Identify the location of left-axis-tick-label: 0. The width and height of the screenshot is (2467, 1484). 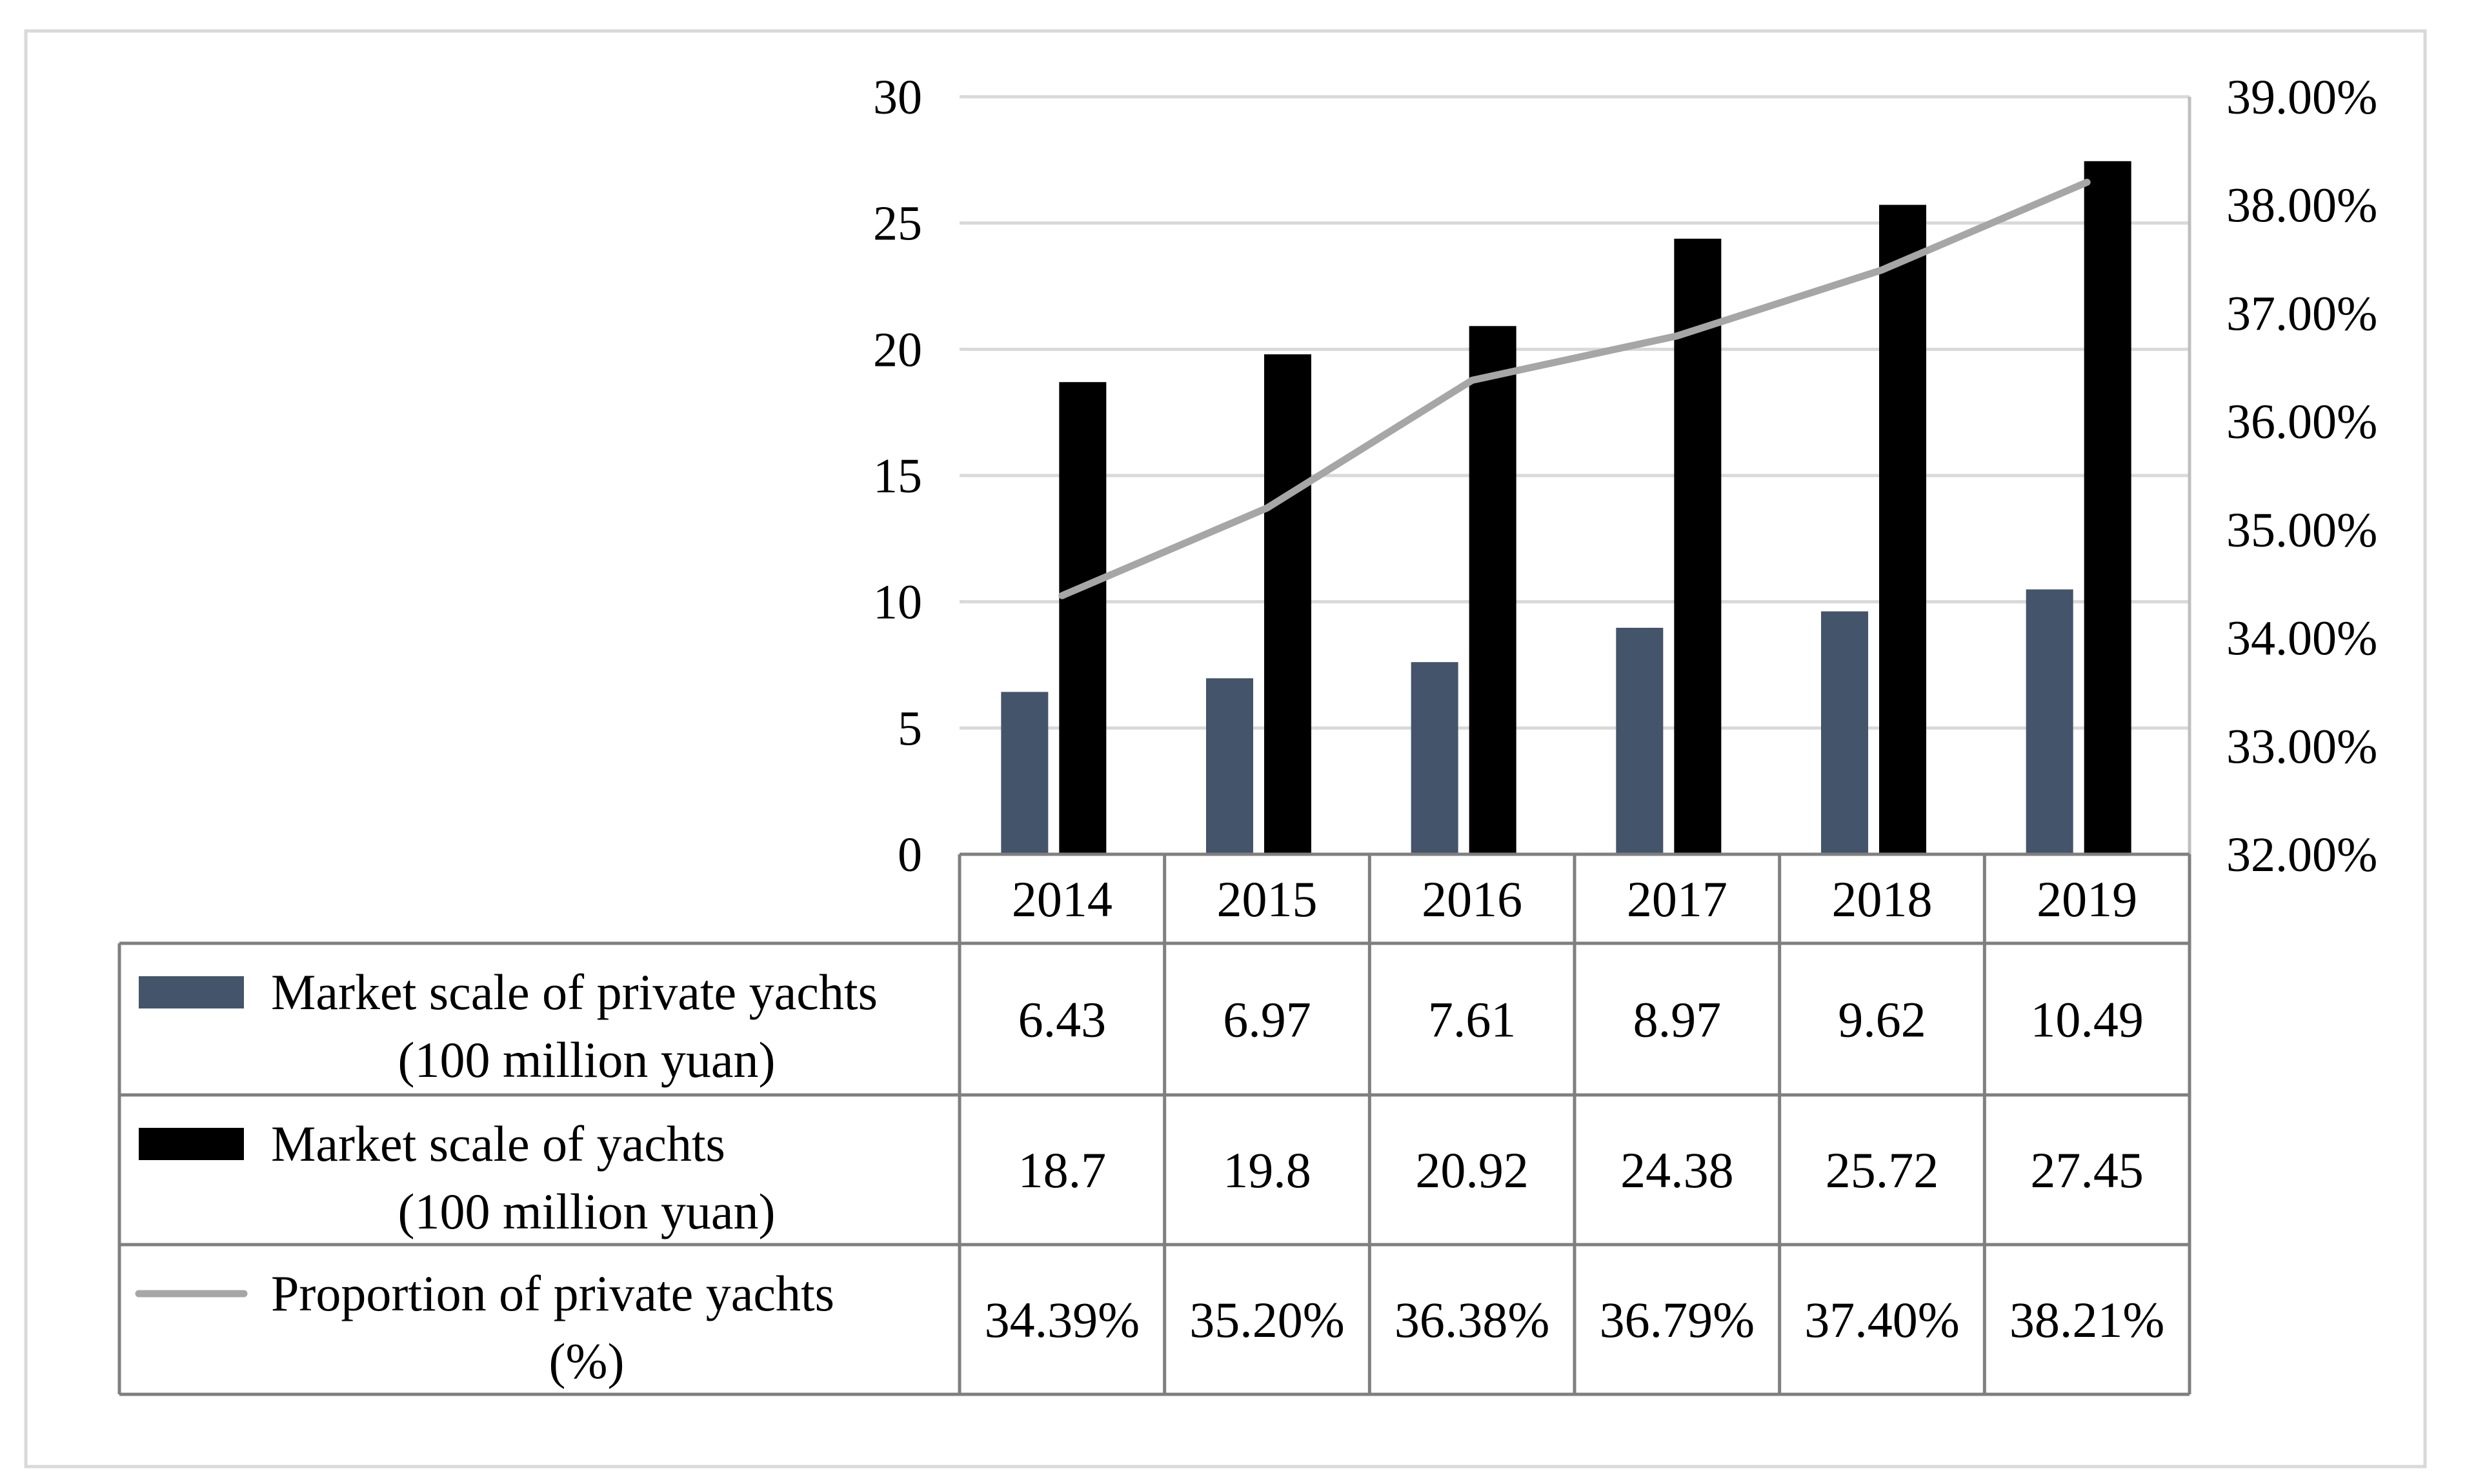
(910, 855).